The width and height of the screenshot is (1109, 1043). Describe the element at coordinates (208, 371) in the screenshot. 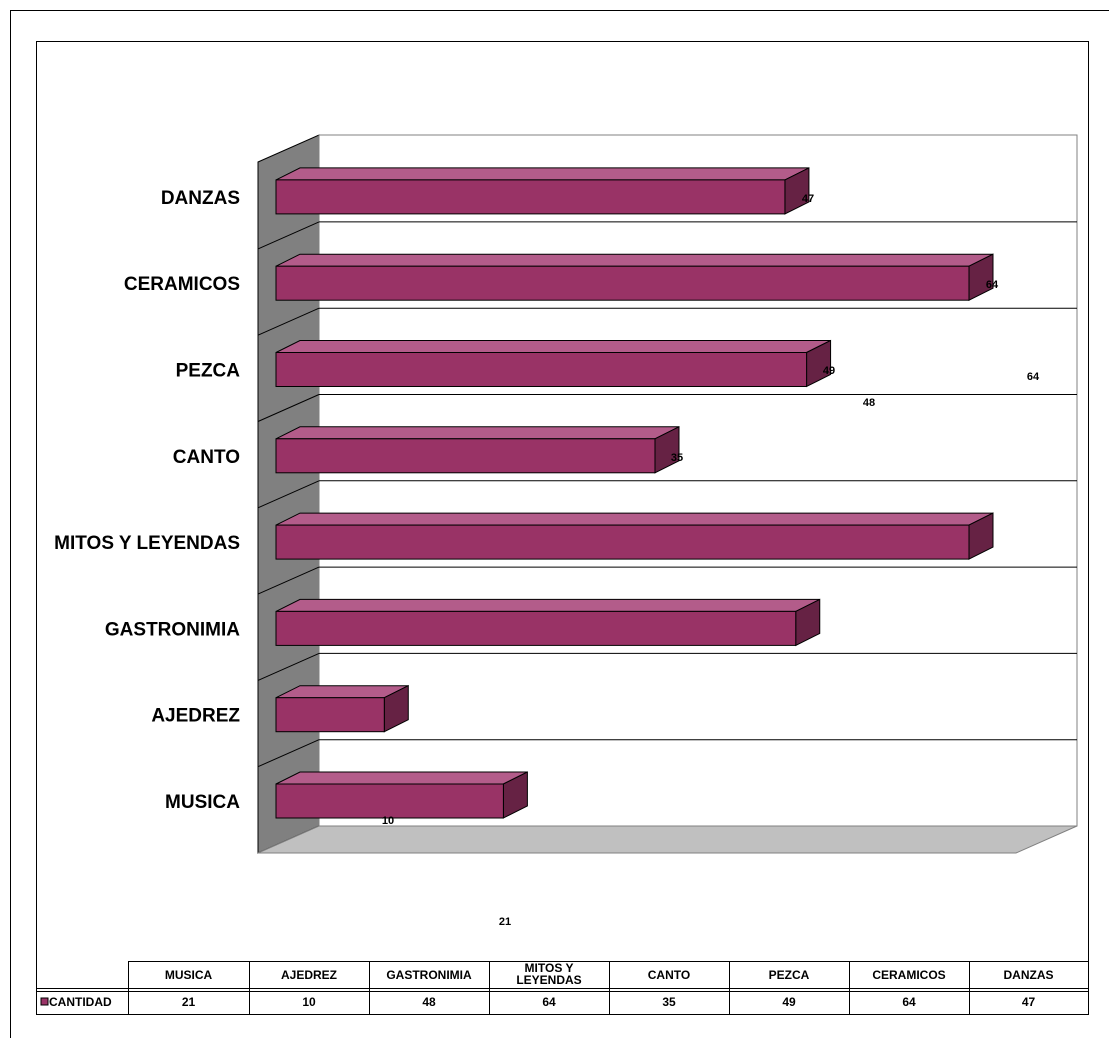

I see `category-label-pezca: PEZCA` at that location.